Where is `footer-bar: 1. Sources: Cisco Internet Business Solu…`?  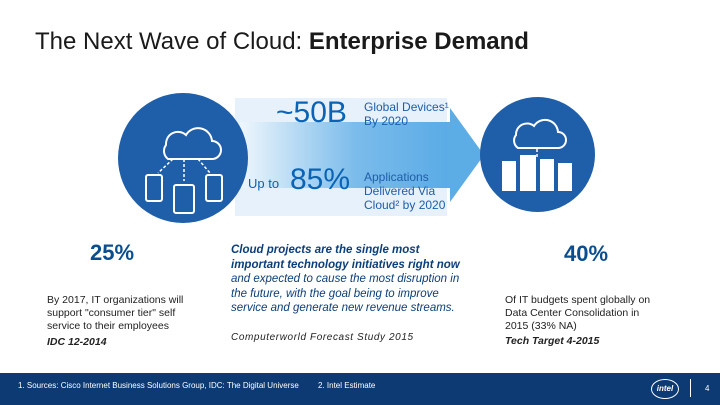
footer-bar: 1. Sources: Cisco Internet Business Solu… is located at coordinates (360, 389).